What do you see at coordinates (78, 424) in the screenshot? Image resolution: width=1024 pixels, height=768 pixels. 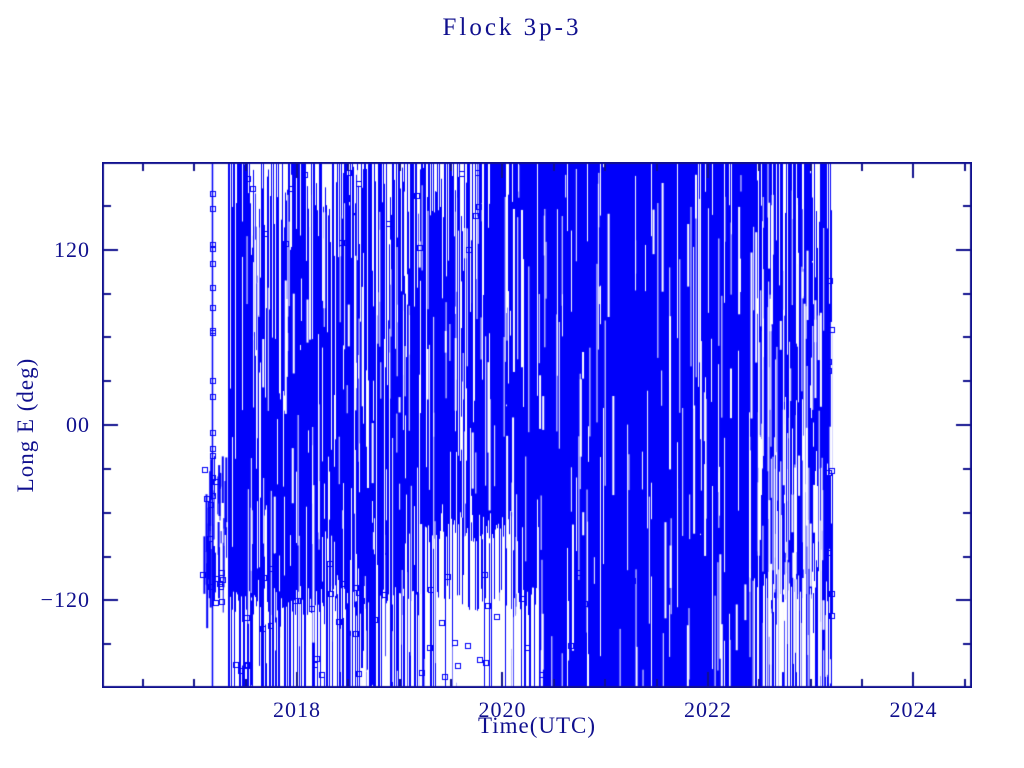 I see `y-tick-label-0: 00` at bounding box center [78, 424].